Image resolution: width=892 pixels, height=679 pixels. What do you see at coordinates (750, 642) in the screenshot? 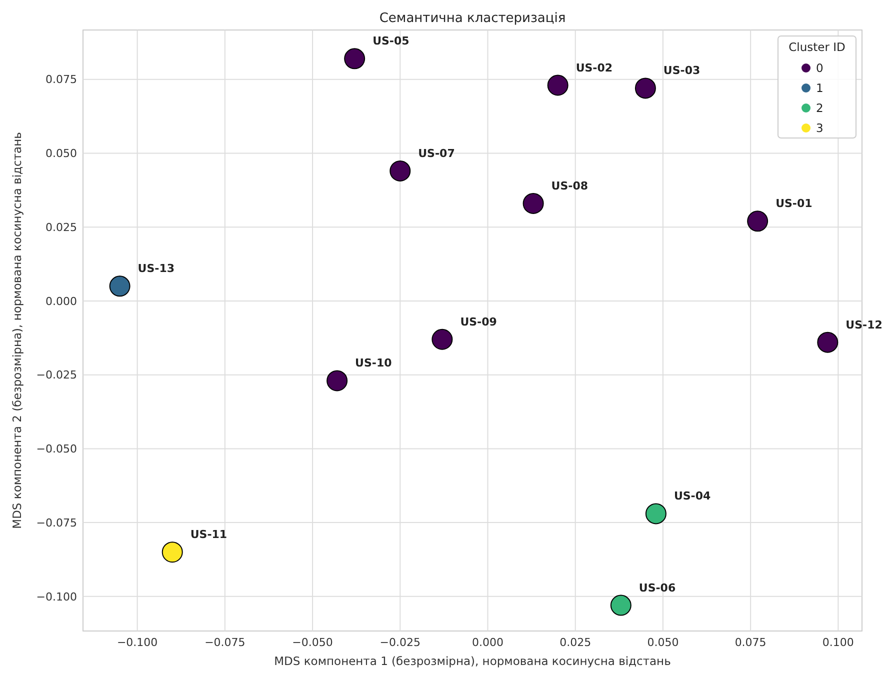
I see `x-tick-label: 0.075` at bounding box center [750, 642].